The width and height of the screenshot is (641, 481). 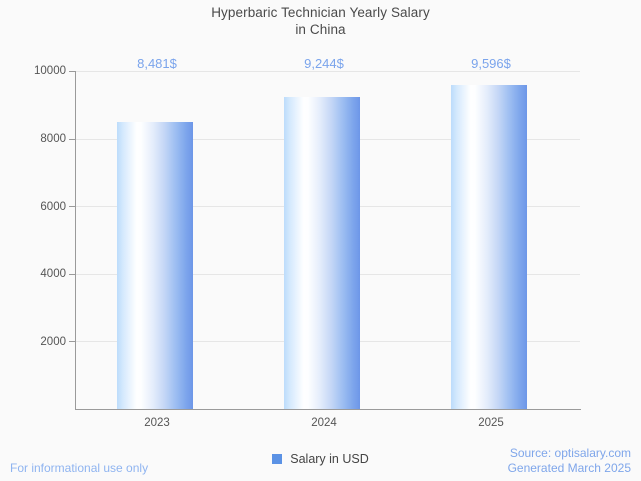 I want to click on y-tick-label-10000: 10000, so click(x=50, y=71).